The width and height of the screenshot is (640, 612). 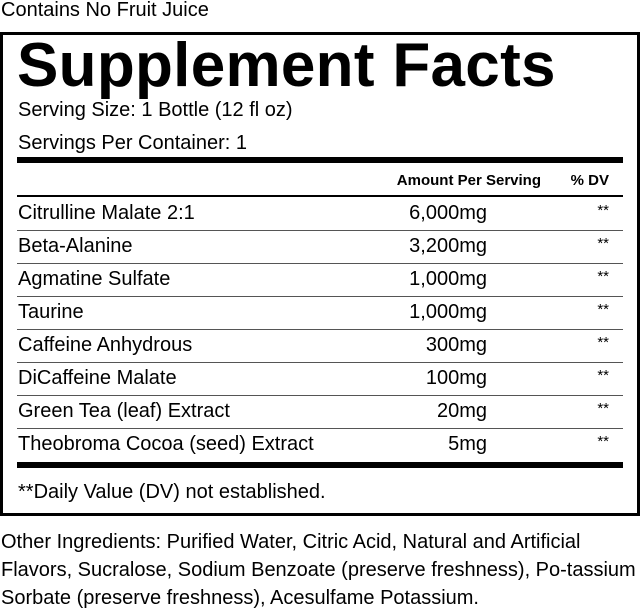 What do you see at coordinates (320, 214) in the screenshot?
I see `table-row: Citrulline Malate 2:1 6,000mg **` at bounding box center [320, 214].